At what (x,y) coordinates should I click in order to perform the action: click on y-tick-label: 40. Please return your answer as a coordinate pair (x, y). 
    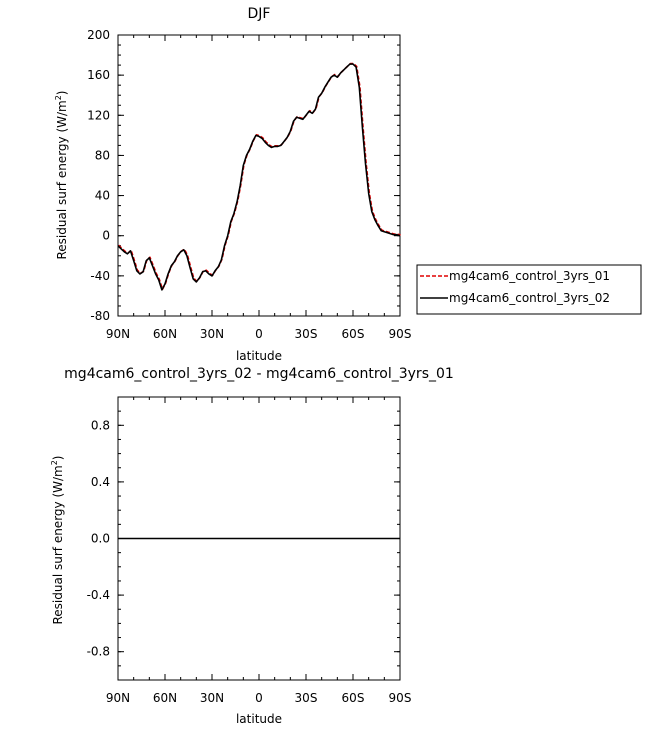
    Looking at the image, I should click on (102, 196).